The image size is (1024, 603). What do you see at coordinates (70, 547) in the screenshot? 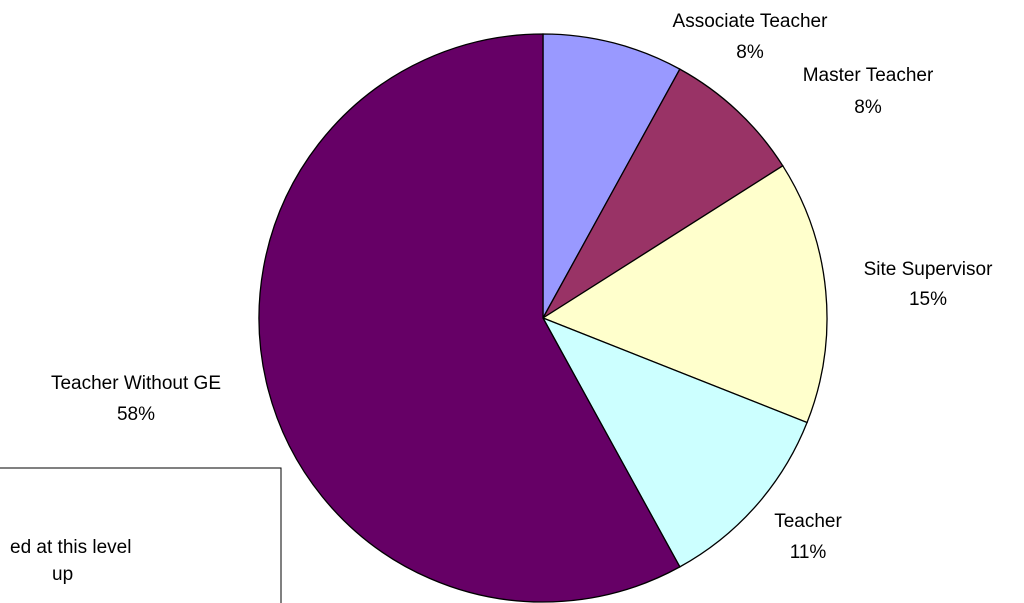
I see `note-text: ed at this level` at bounding box center [70, 547].